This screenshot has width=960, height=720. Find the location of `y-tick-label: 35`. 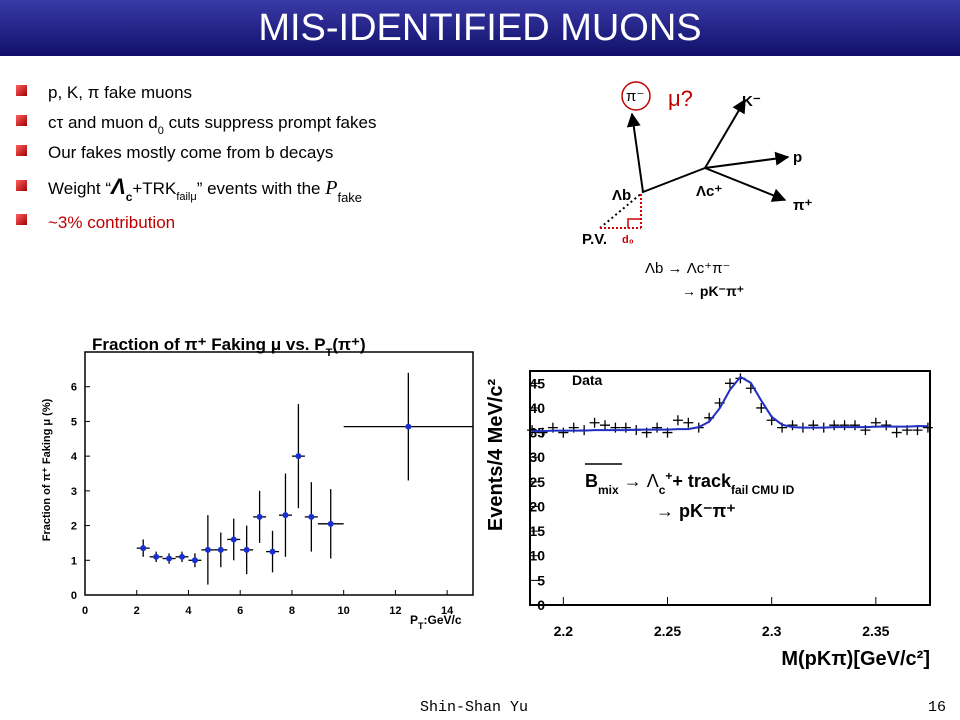

y-tick-label: 35 is located at coordinates (537, 433).